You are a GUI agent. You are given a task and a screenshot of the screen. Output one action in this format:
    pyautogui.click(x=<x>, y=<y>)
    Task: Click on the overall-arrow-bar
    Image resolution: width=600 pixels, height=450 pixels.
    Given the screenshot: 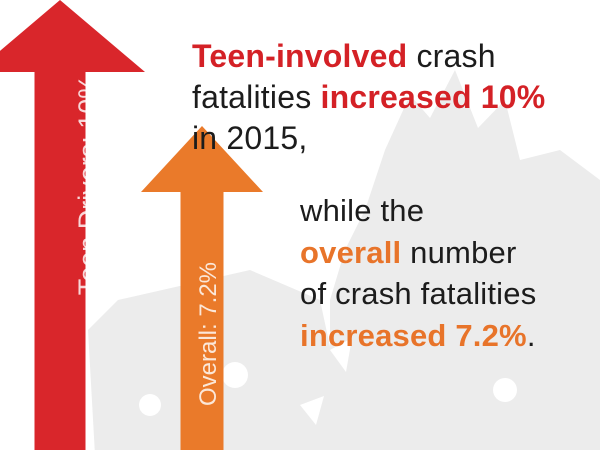 What is the action you would take?
    pyautogui.click(x=202, y=288)
    